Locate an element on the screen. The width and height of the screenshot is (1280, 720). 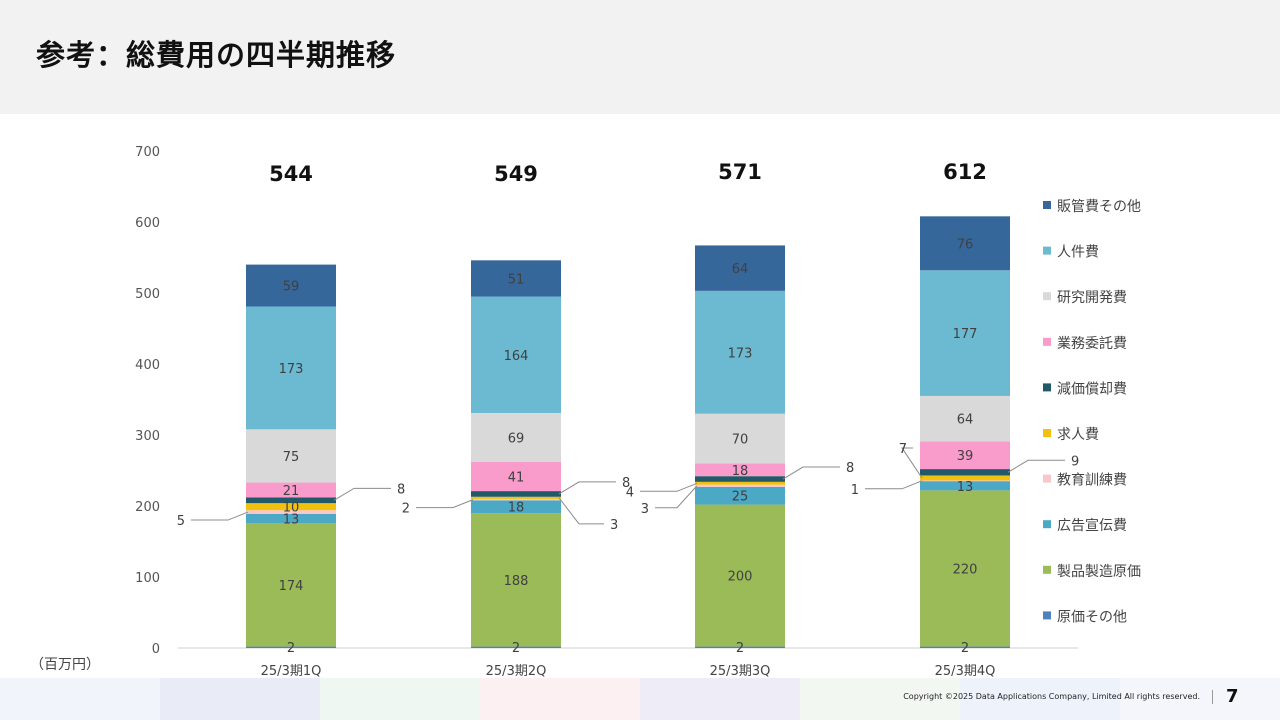
legend-label: 原価その他 is located at coordinates (1092, 617).